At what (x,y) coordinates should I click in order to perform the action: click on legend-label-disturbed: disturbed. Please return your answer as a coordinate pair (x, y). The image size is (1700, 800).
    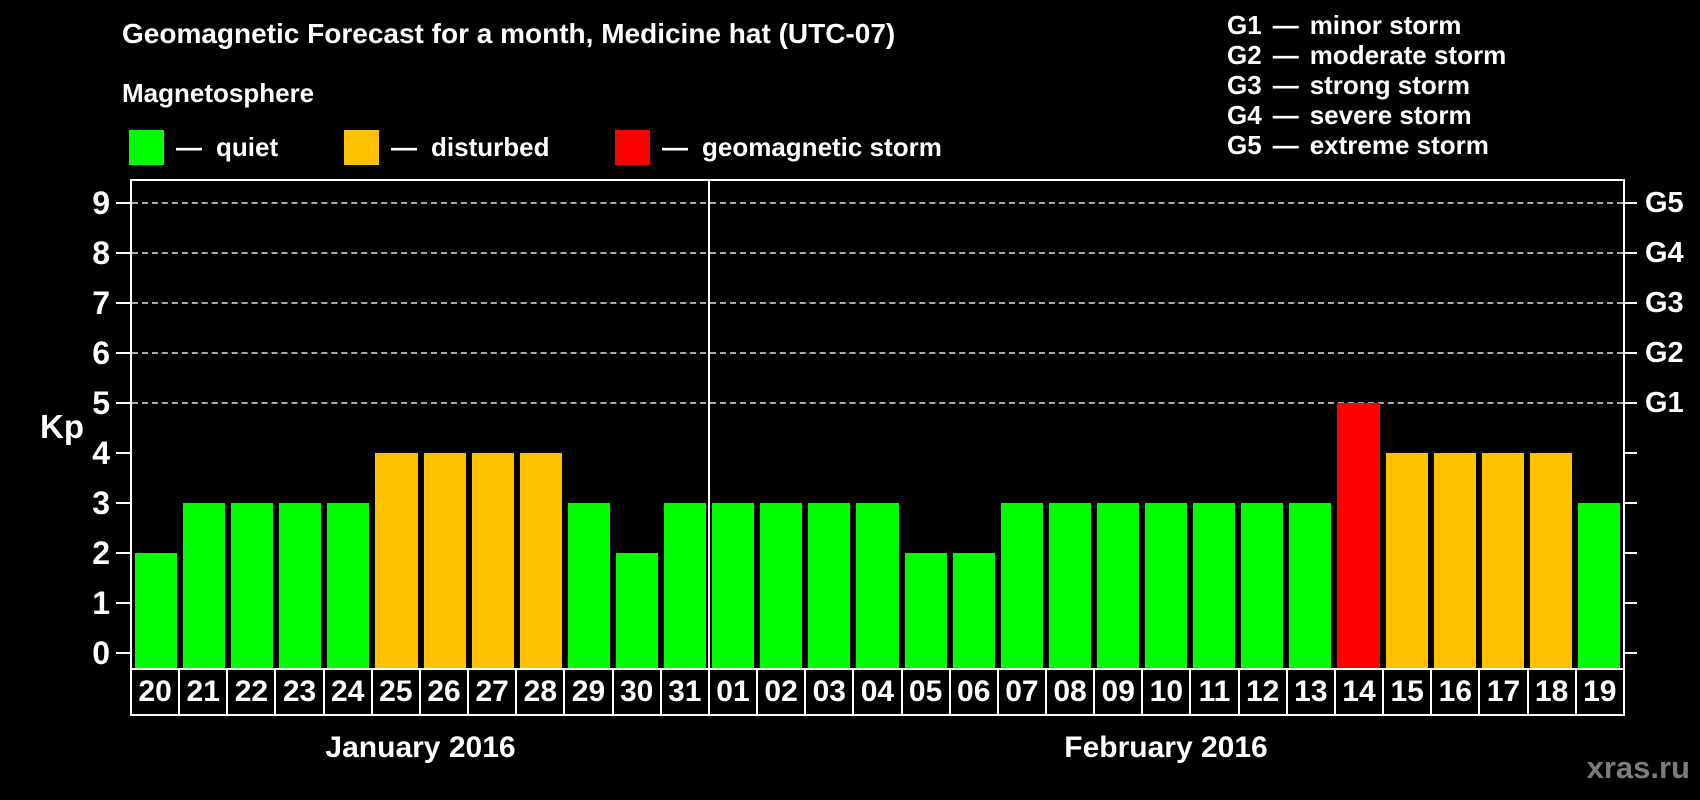
    Looking at the image, I should click on (490, 147).